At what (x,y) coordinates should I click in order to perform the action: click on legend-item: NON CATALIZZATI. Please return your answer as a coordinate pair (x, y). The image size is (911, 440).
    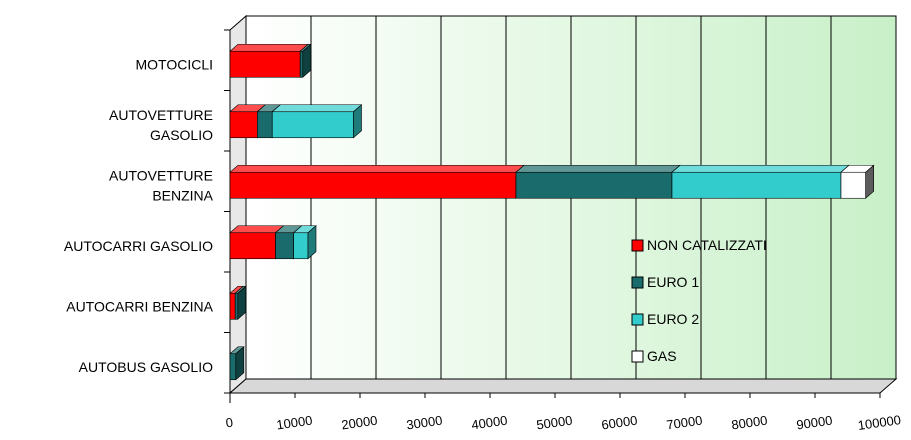
    Looking at the image, I should click on (699, 245).